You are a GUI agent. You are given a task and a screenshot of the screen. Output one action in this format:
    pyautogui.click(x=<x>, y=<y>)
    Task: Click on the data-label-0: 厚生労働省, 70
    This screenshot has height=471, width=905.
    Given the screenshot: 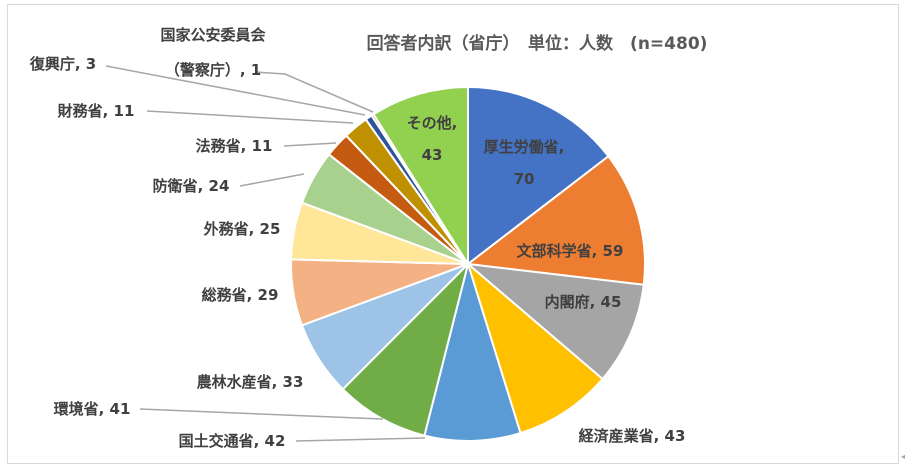 What is the action you would take?
    pyautogui.click(x=524, y=163)
    